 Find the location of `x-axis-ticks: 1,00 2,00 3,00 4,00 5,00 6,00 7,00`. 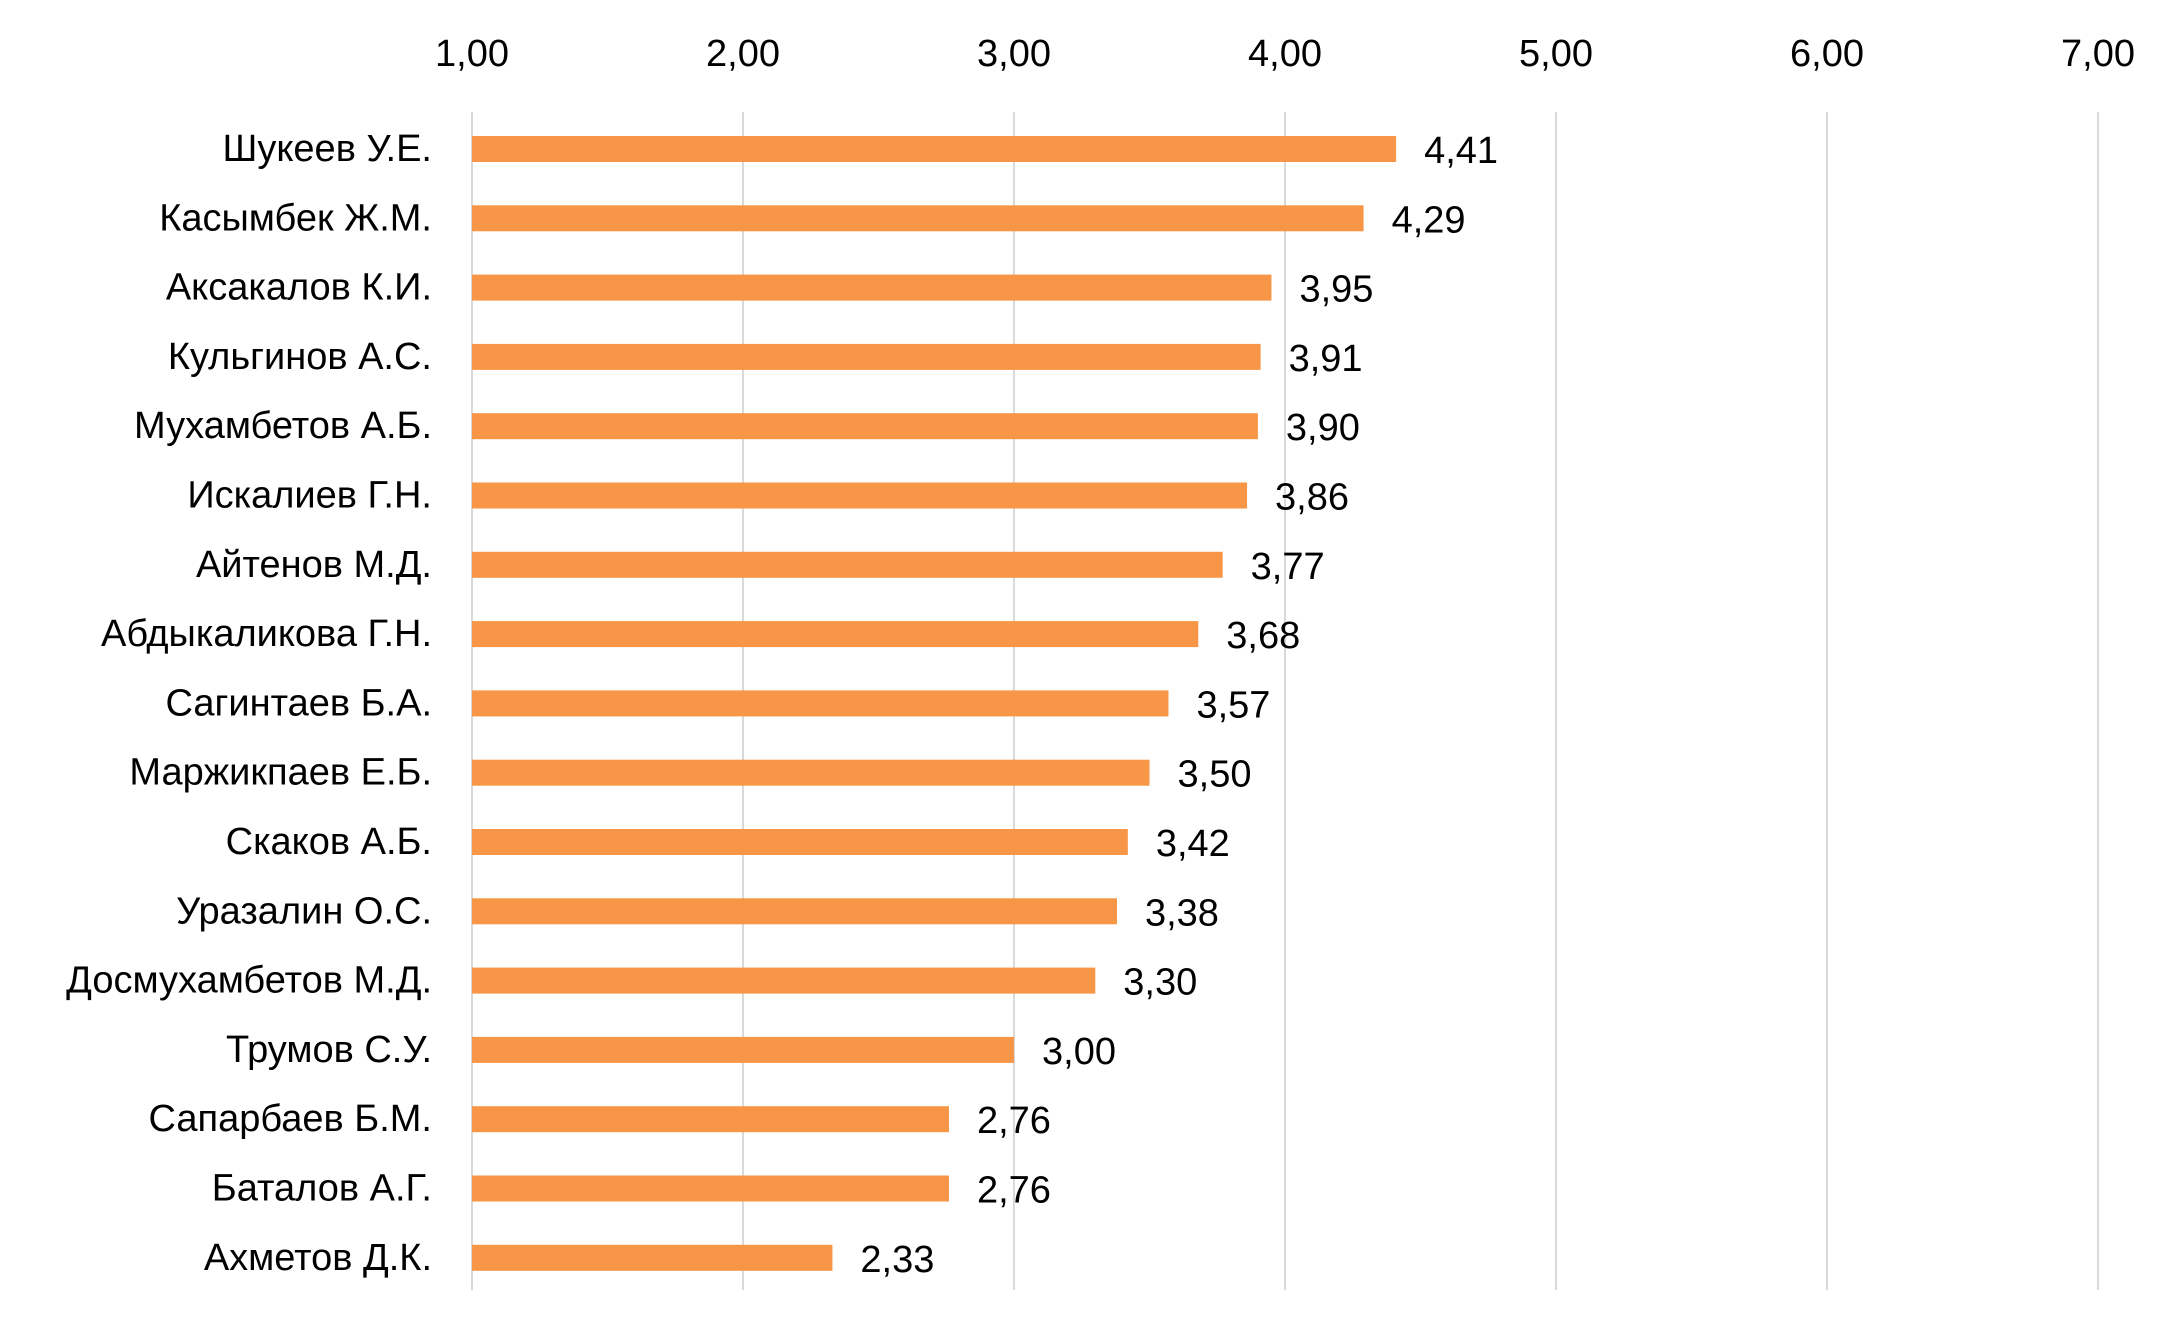

x-axis-ticks: 1,00 2,00 3,00 4,00 5,00 6,00 7,00 is located at coordinates (1285, 54).